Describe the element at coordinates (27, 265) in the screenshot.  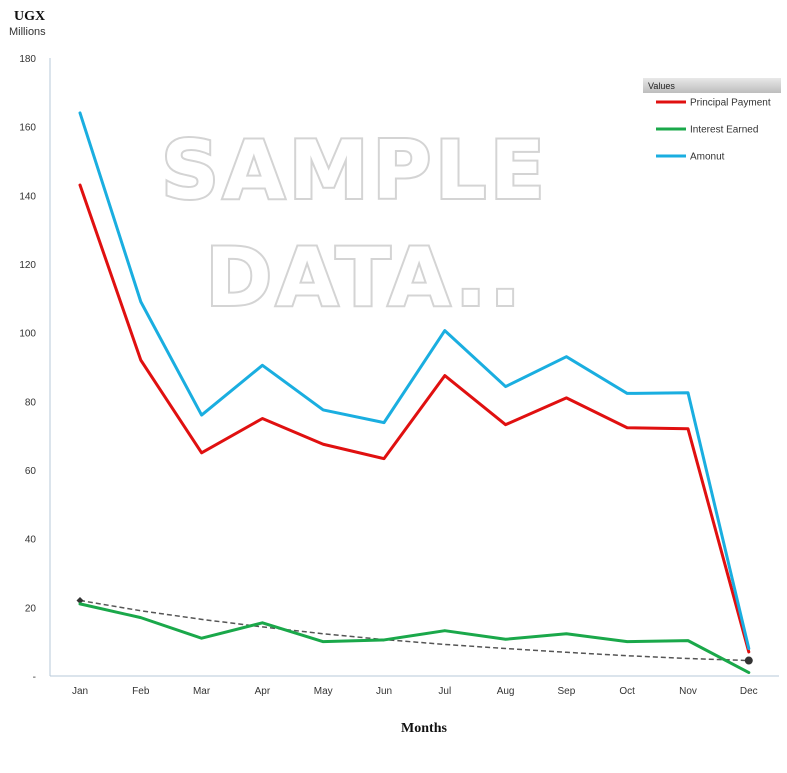
I see `y-tick-label: 120` at that location.